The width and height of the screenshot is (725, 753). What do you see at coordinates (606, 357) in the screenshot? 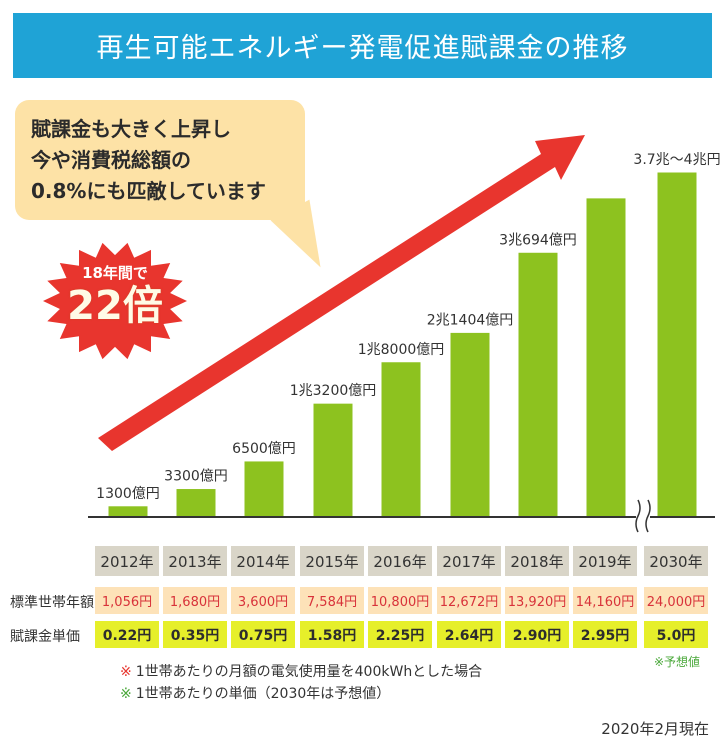
I see `bar-2019年` at bounding box center [606, 357].